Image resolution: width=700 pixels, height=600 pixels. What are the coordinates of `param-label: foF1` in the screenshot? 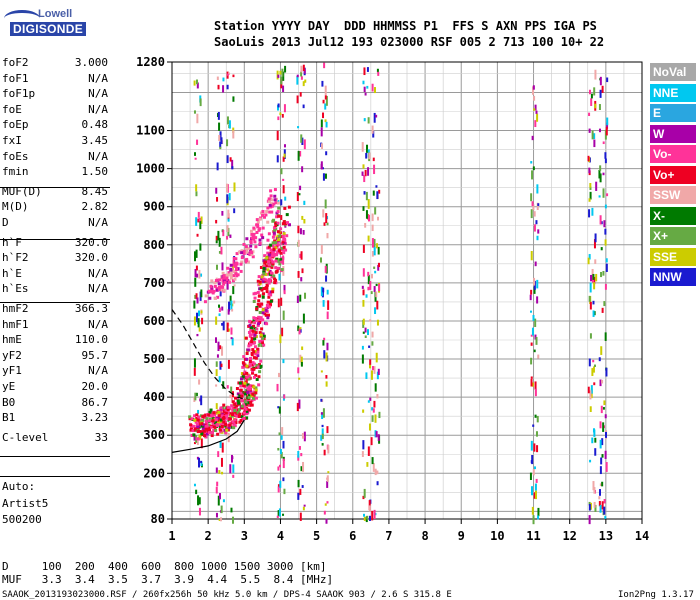 It's located at (15, 78).